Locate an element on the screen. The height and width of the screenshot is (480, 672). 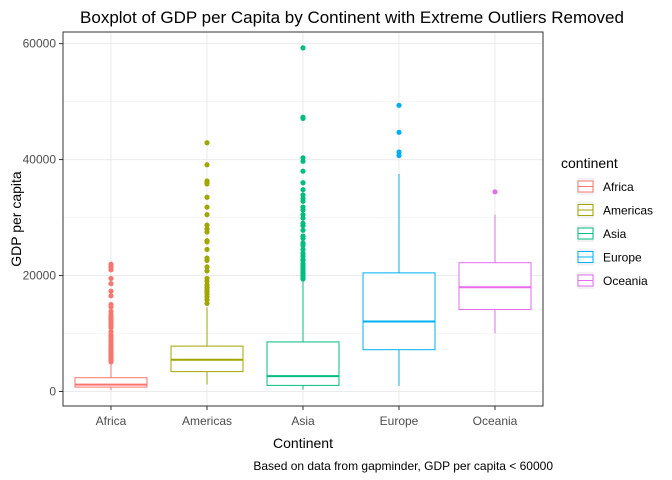
box-europe is located at coordinates (399, 244).